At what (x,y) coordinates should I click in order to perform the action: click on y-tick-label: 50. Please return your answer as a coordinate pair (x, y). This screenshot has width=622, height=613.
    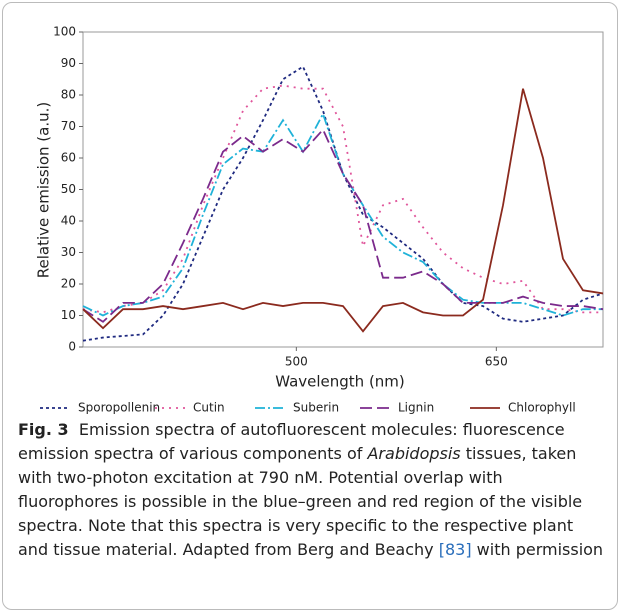
    Looking at the image, I should click on (68, 189).